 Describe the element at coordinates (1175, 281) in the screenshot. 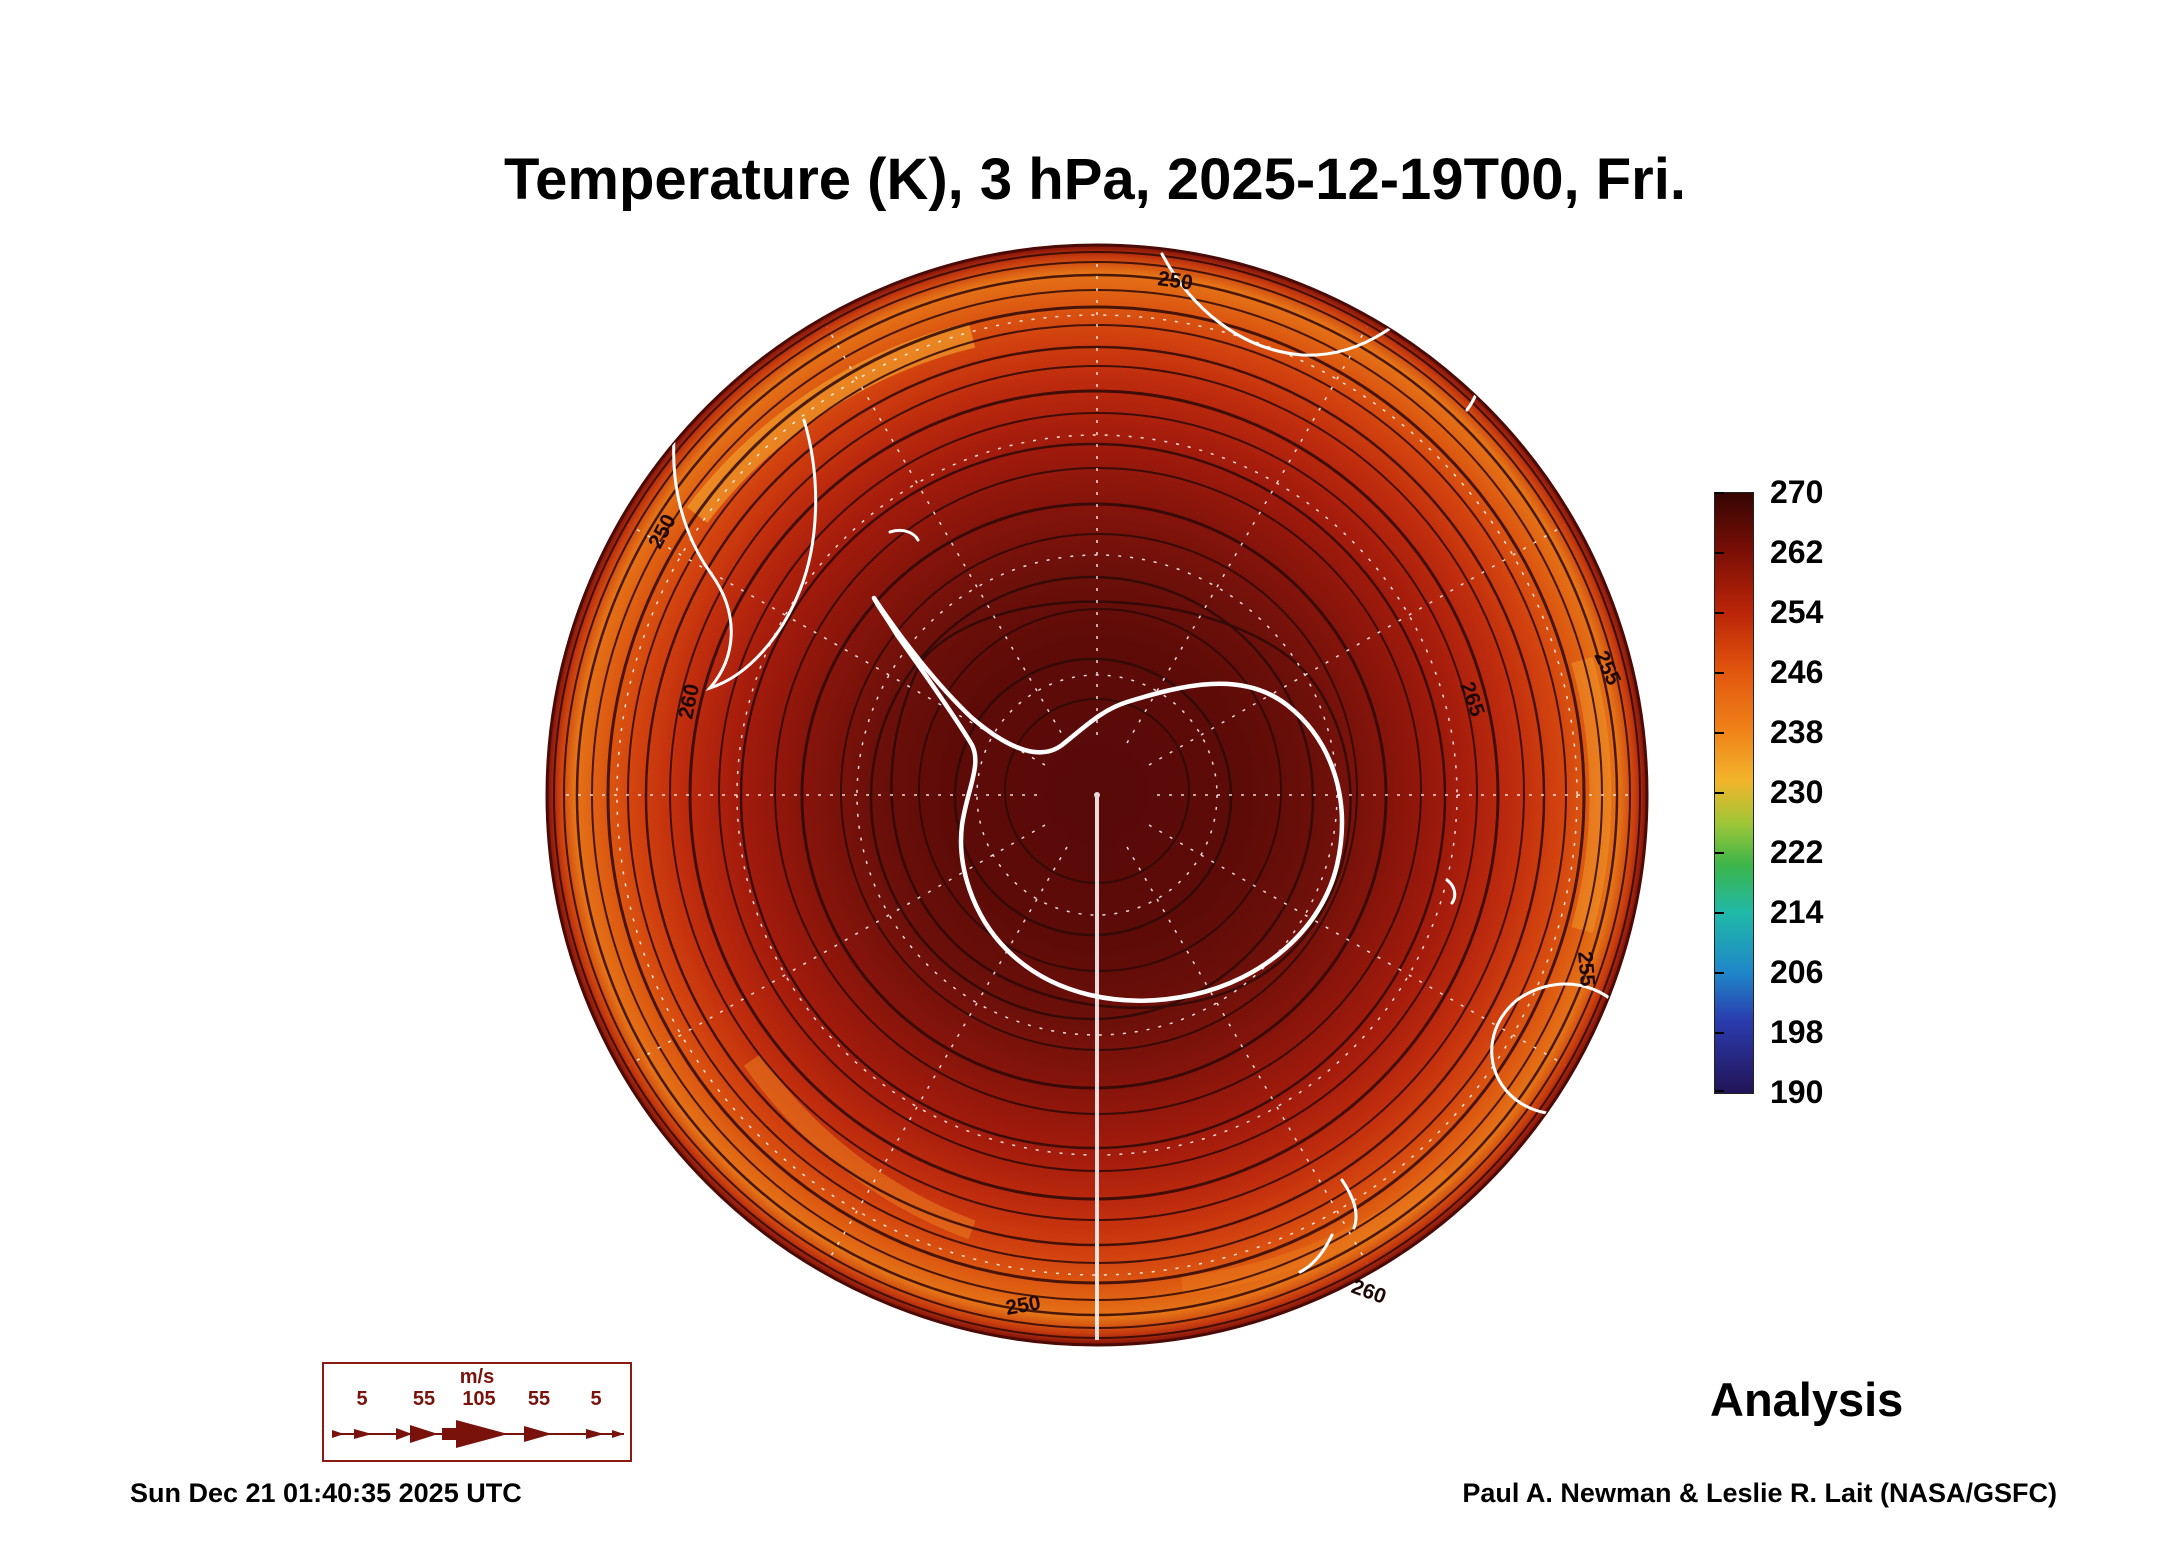

I see `contour-label: 250` at that location.